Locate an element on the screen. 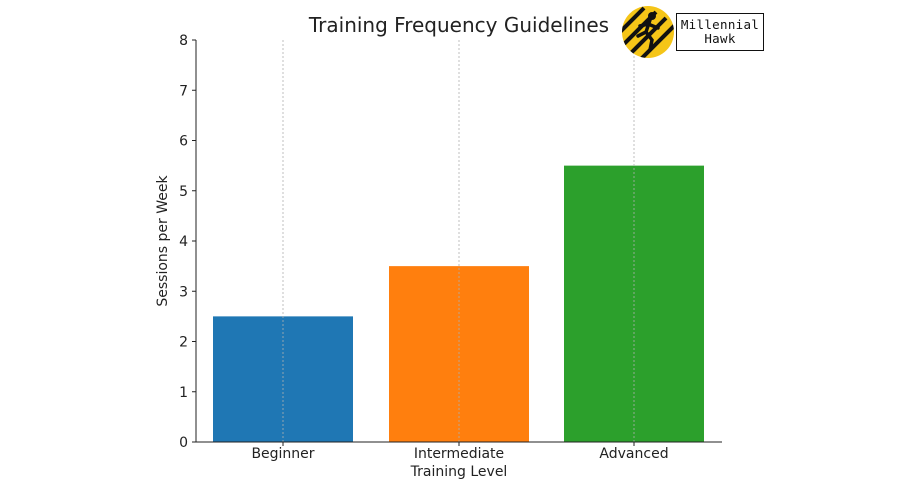  y-tick-label: 1 is located at coordinates (183, 393).